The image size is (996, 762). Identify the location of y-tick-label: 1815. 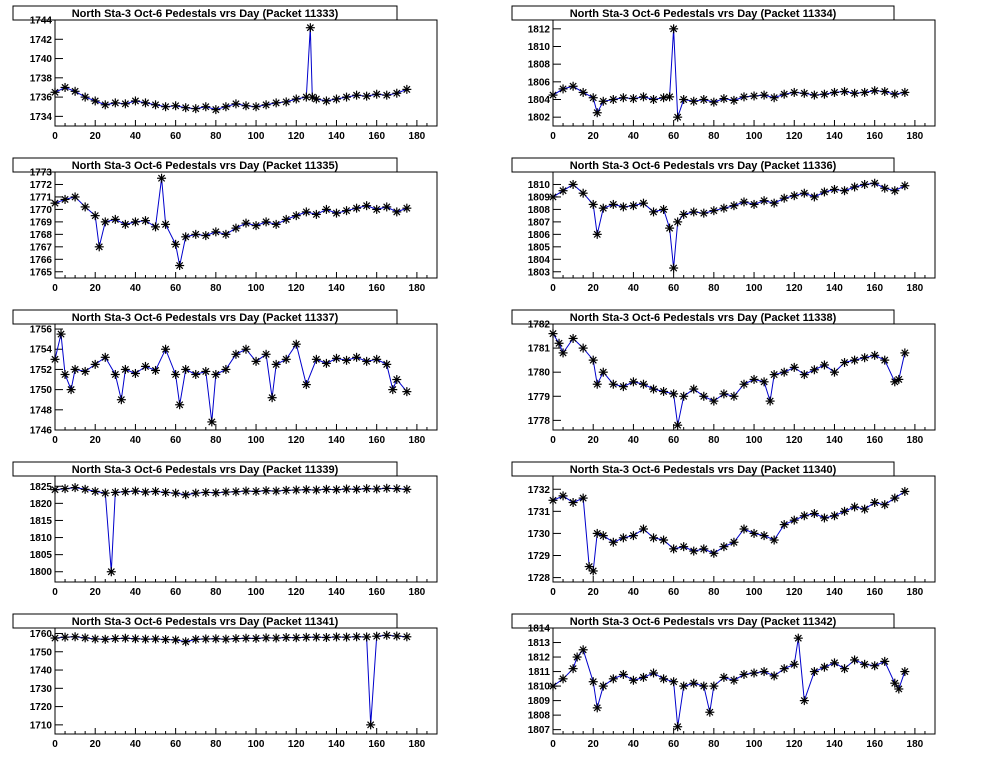
(41, 521).